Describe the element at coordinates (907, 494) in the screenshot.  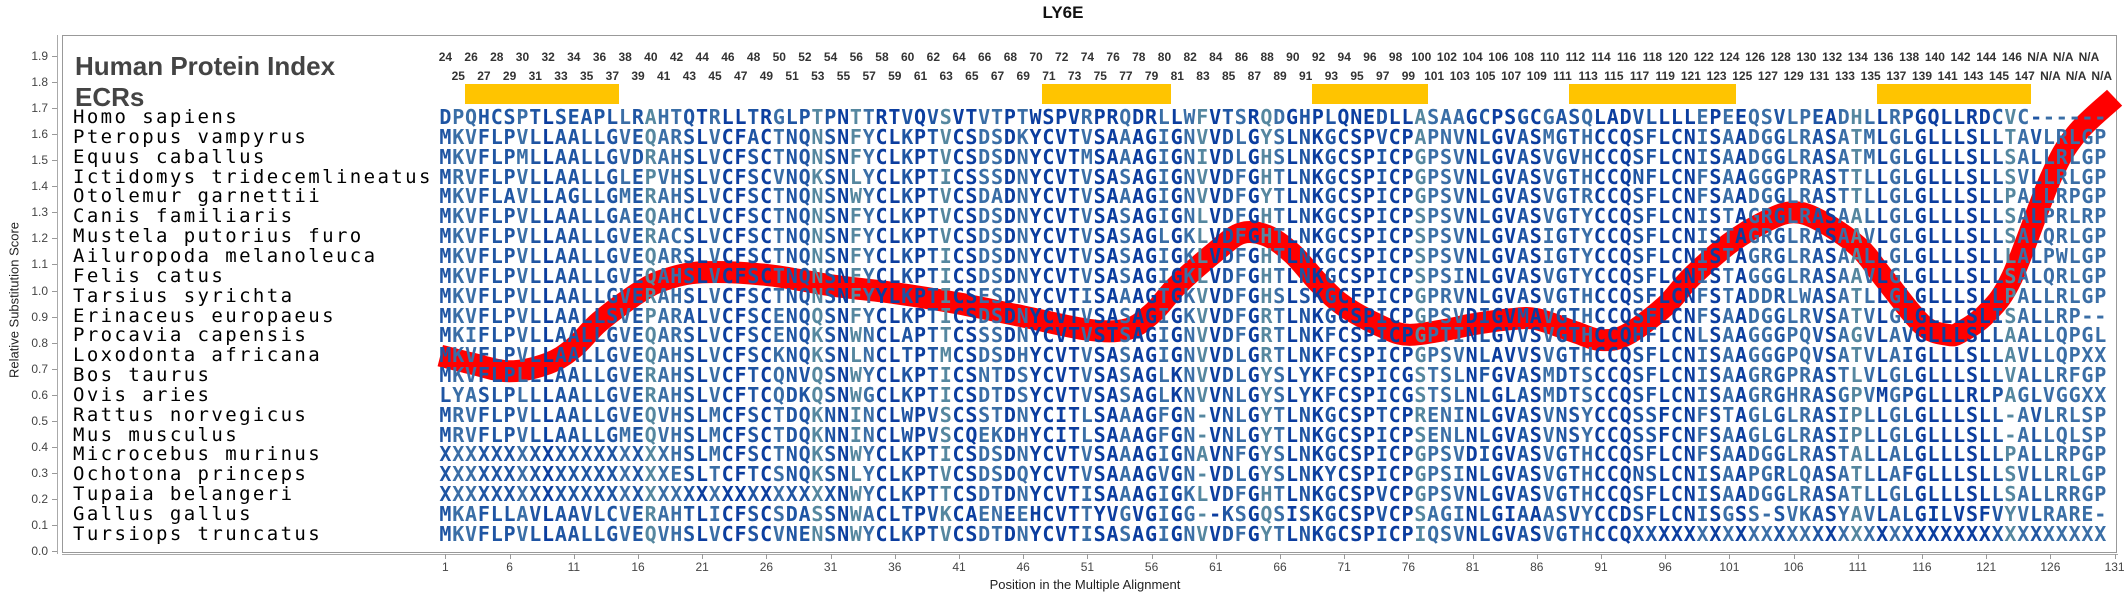
I see `residue: K` at that location.